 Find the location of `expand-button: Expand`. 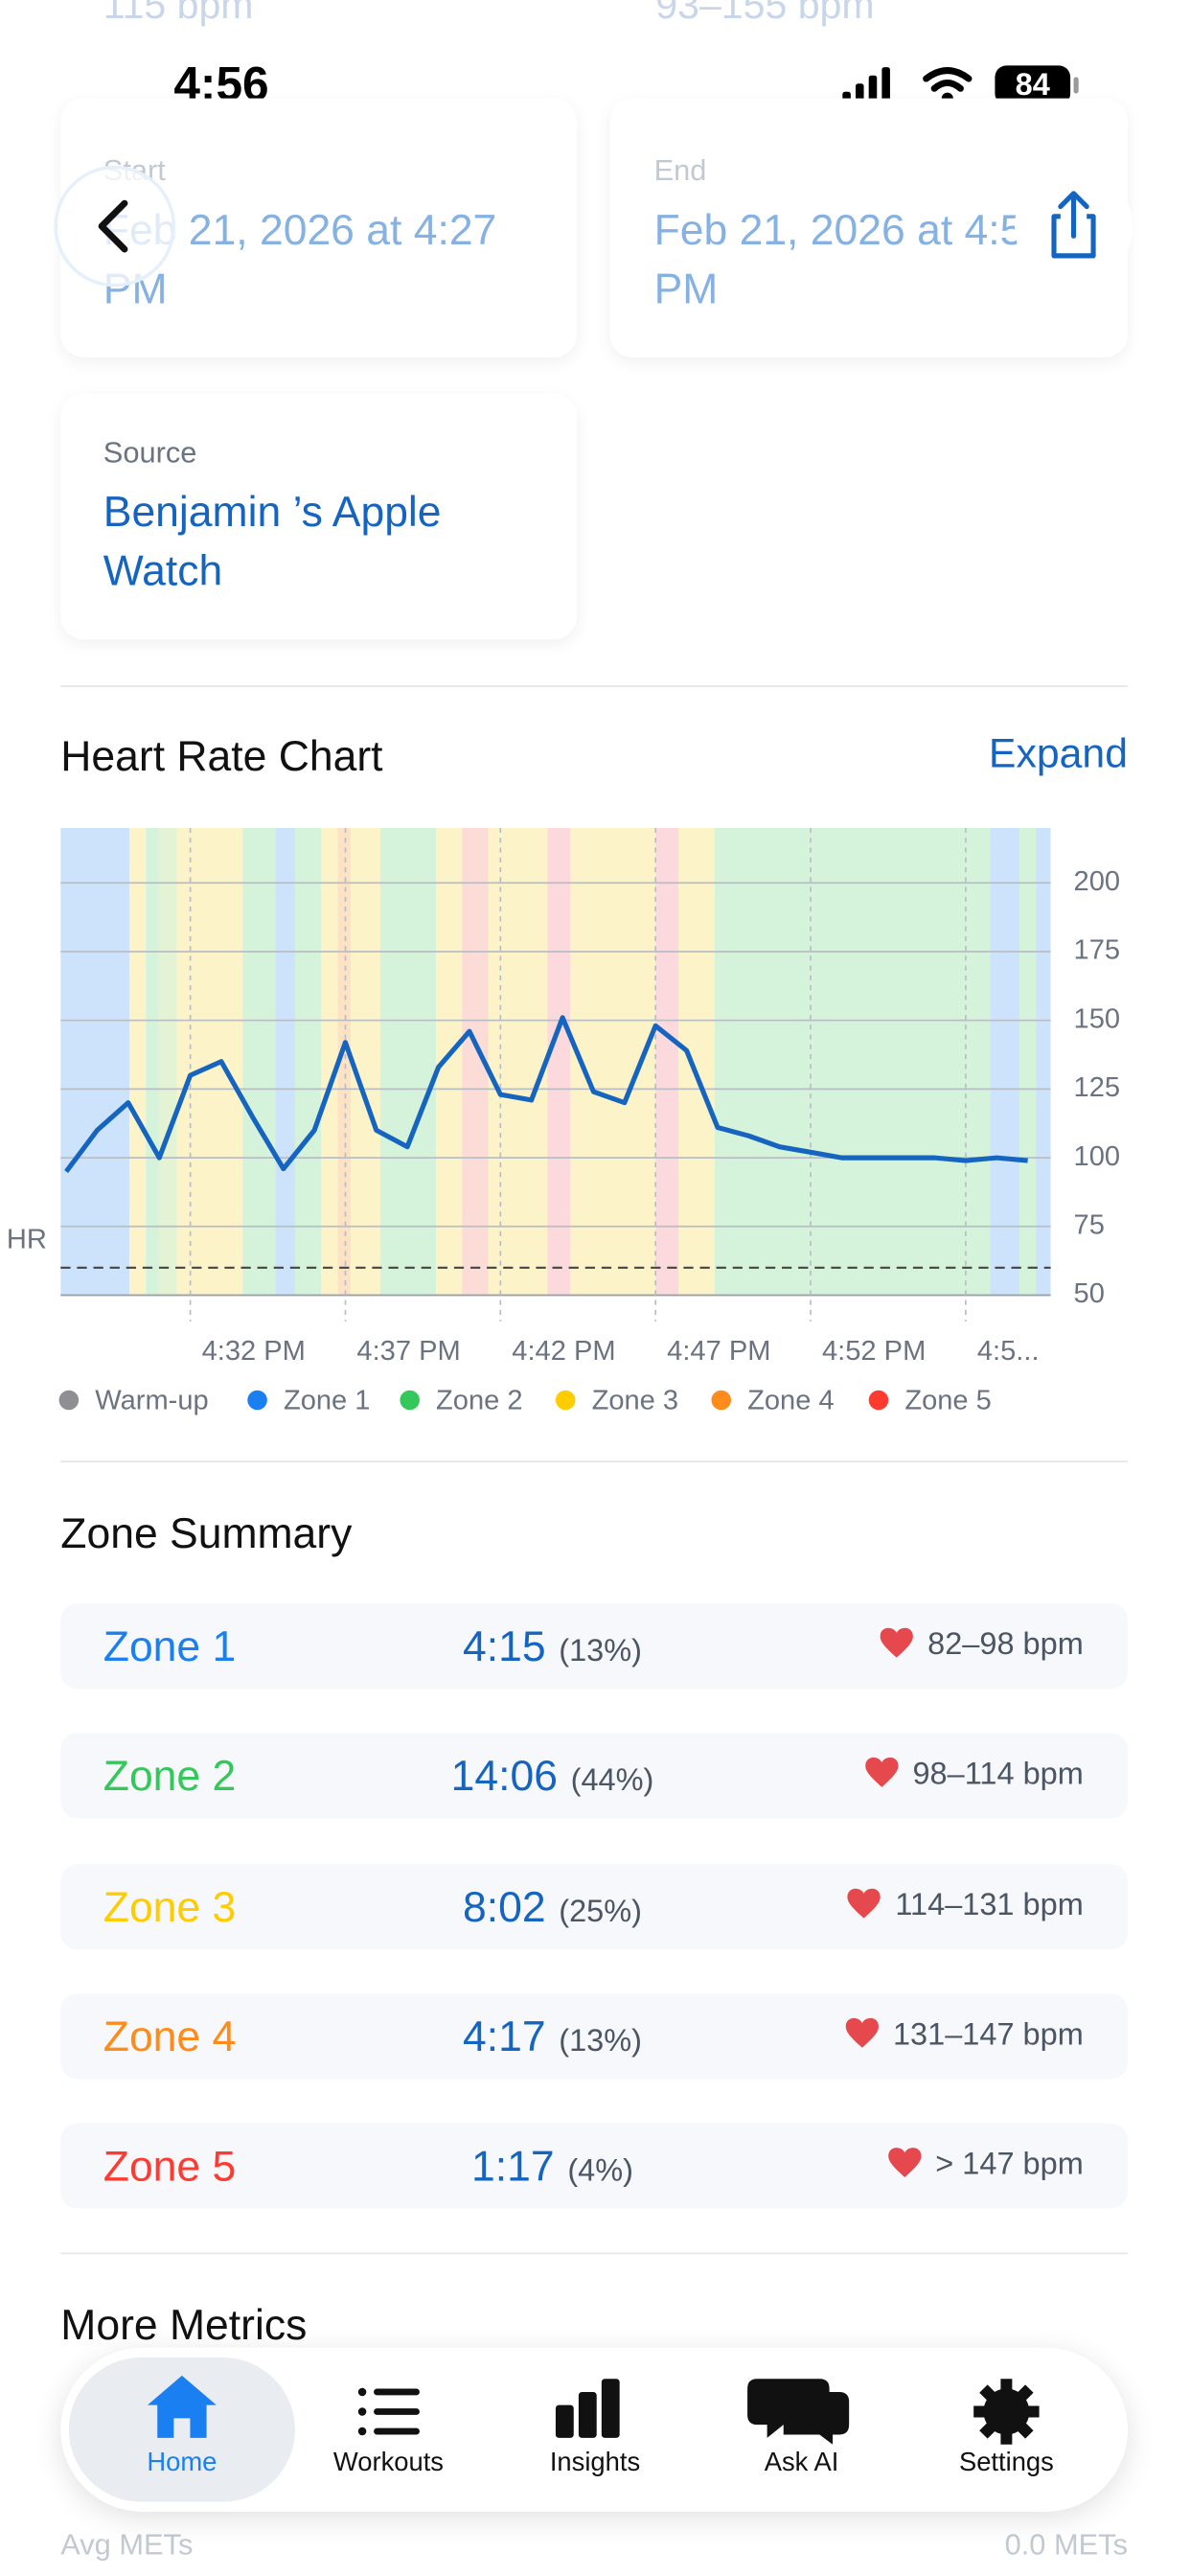

expand-button: Expand is located at coordinates (1058, 753).